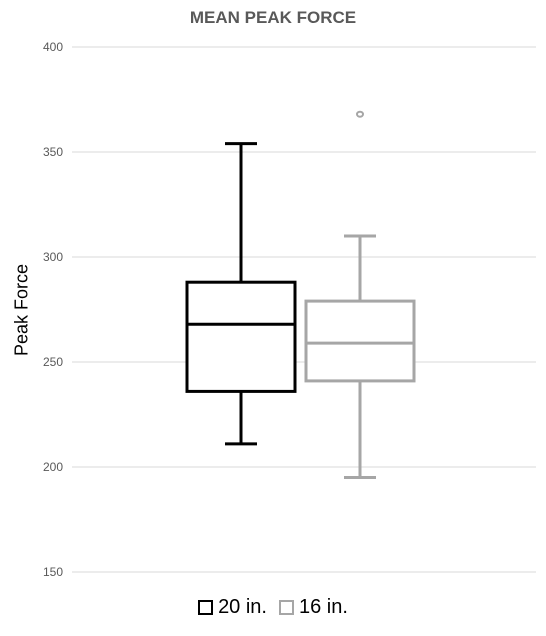  What do you see at coordinates (323, 607) in the screenshot?
I see `legend-label-16in: 16 in.` at bounding box center [323, 607].